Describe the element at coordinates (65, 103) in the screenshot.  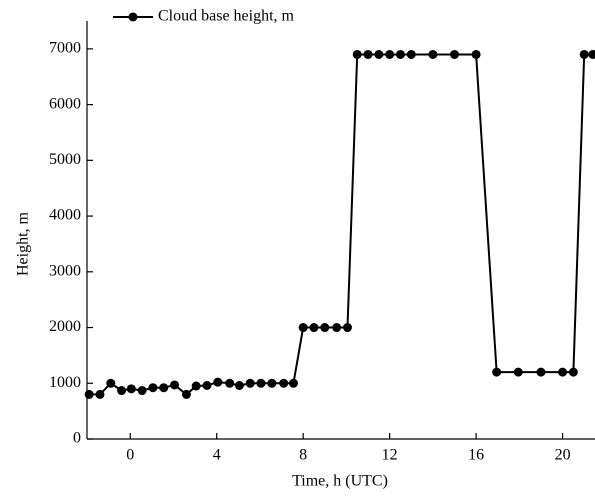
I see `y-tick-label: 6000` at that location.